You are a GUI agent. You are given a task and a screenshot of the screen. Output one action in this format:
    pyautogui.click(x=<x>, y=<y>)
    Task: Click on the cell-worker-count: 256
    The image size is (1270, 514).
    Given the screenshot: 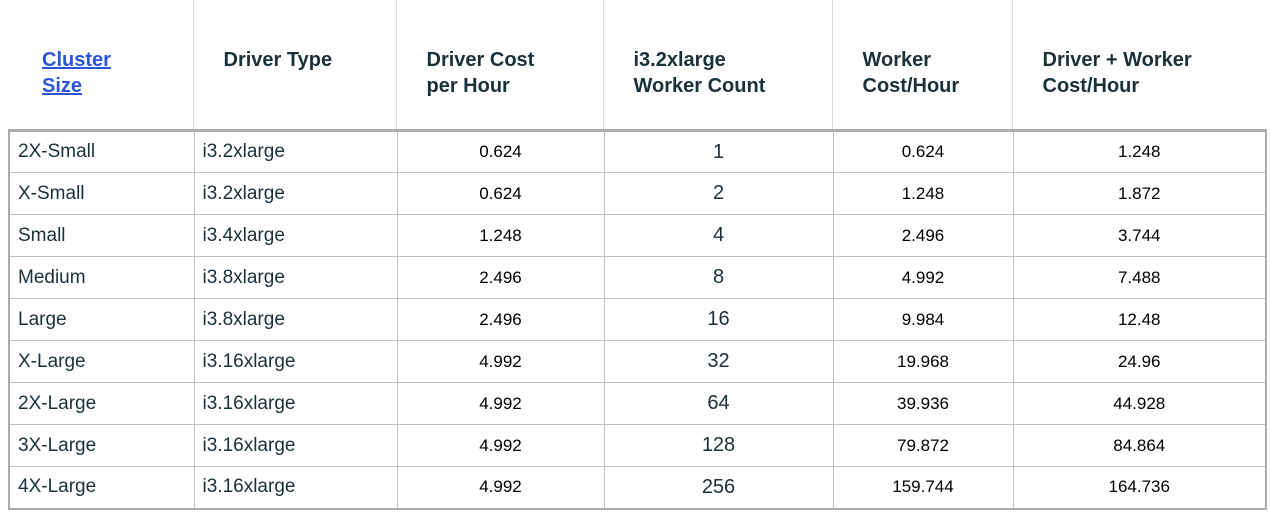 What is the action you would take?
    pyautogui.click(x=718, y=487)
    